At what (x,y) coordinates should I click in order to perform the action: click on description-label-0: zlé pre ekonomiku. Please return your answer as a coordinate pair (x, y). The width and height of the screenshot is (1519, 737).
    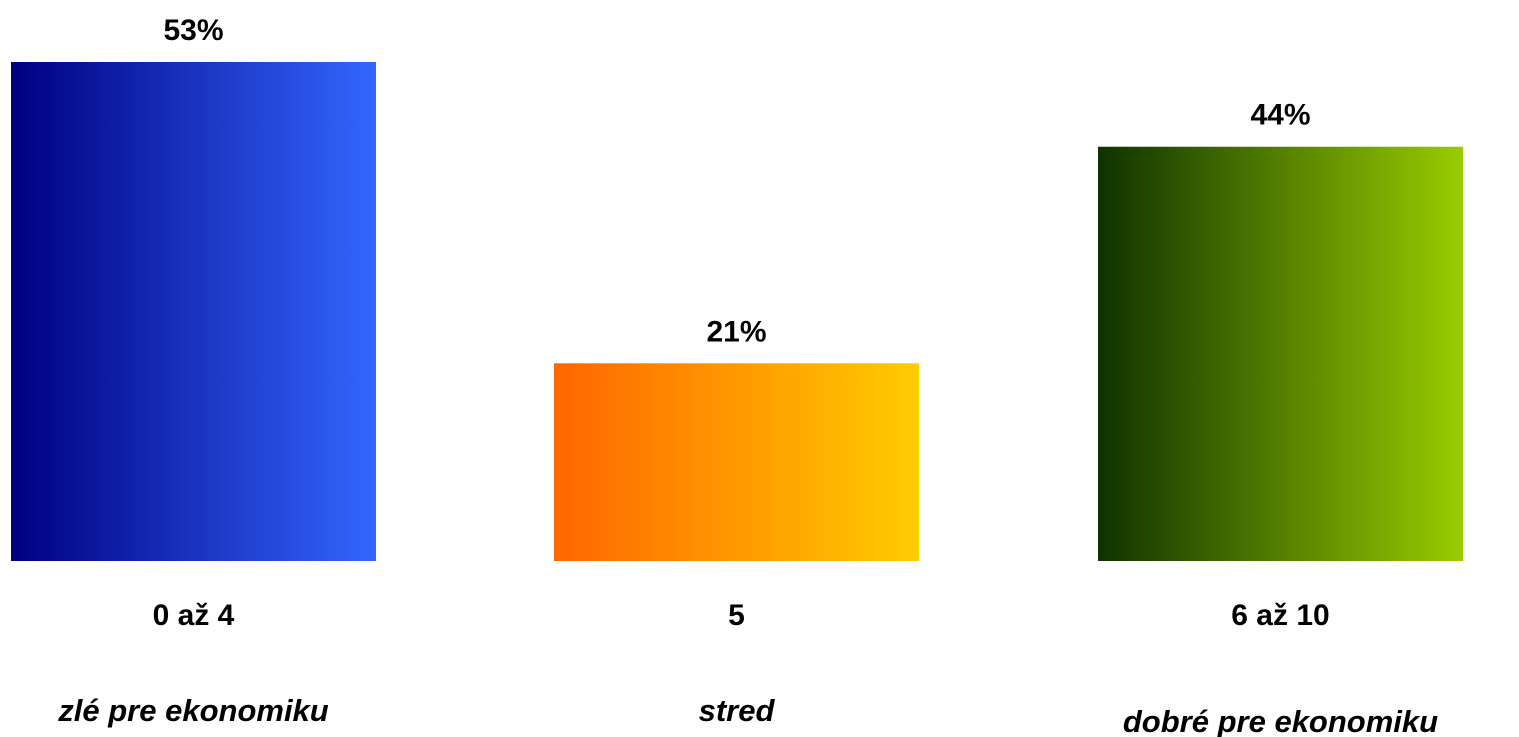
    Looking at the image, I should click on (193, 710).